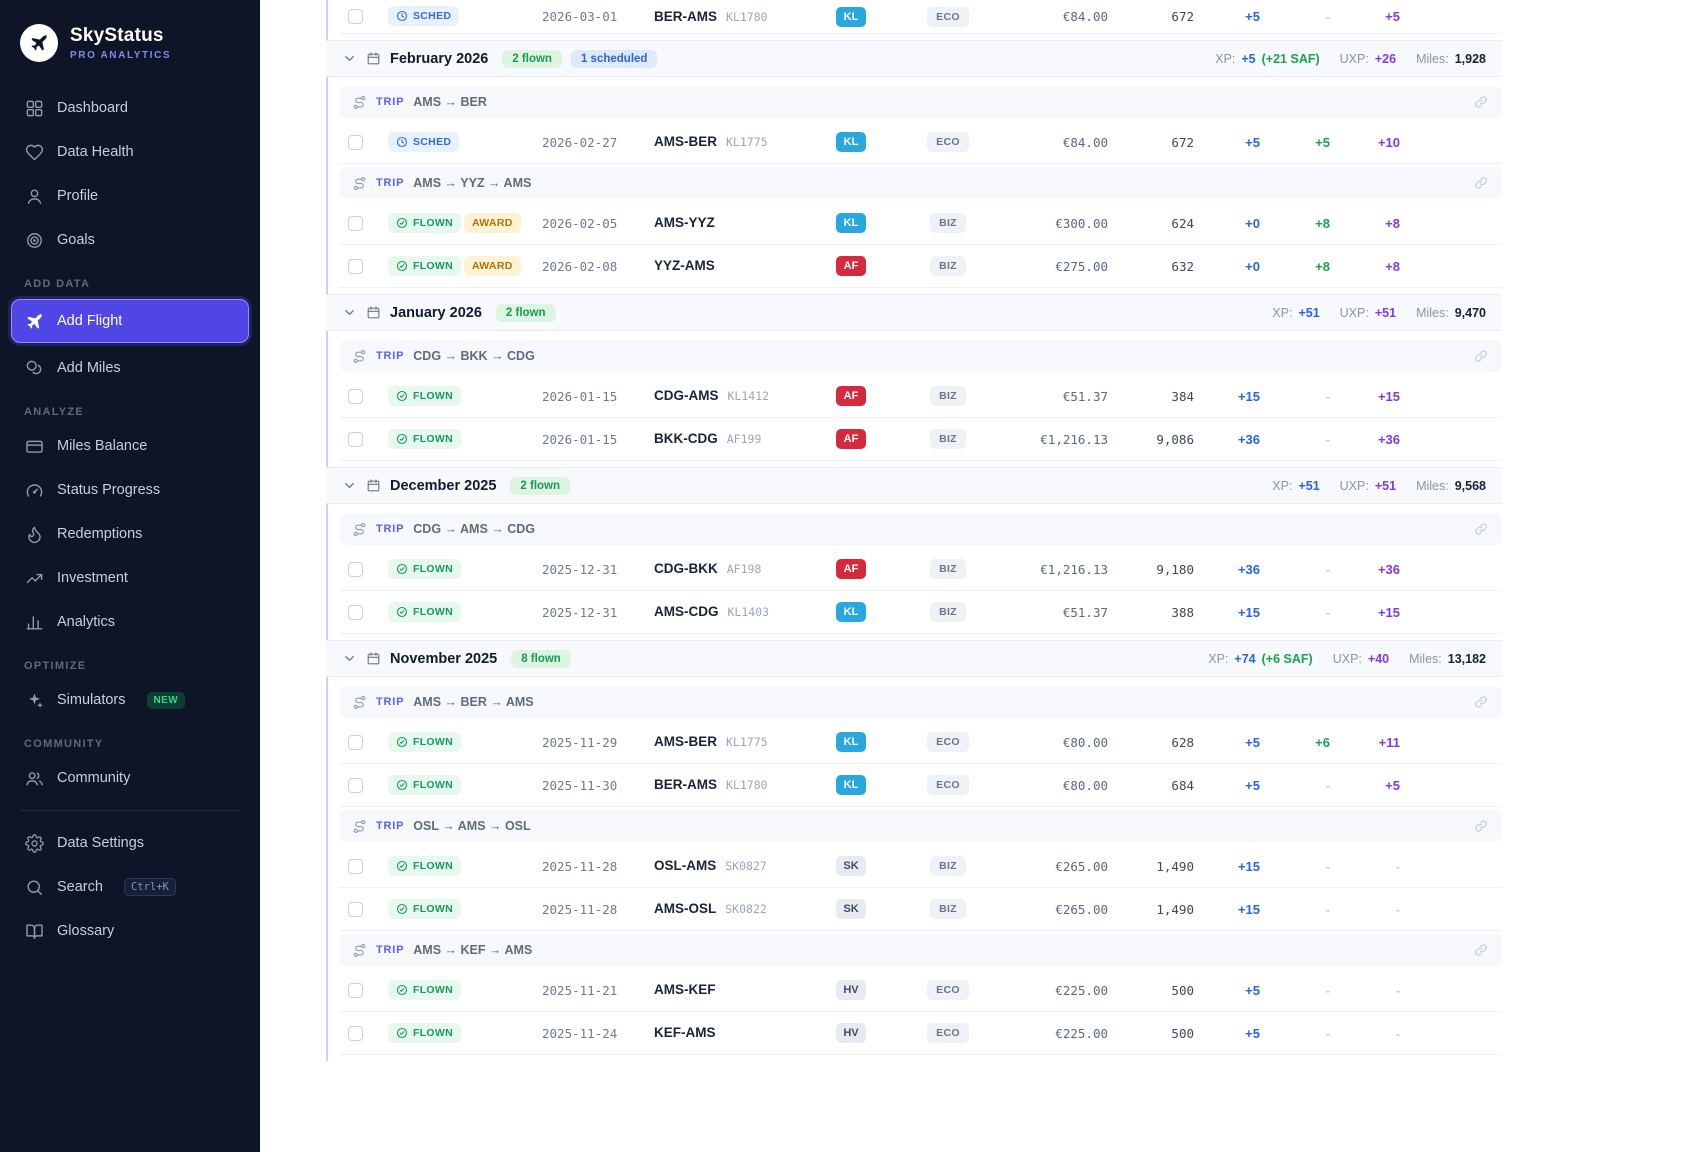 Image resolution: width=1687 pixels, height=1152 pixels. Describe the element at coordinates (948, 142) in the screenshot. I see `cabin-badge: ECO` at that location.